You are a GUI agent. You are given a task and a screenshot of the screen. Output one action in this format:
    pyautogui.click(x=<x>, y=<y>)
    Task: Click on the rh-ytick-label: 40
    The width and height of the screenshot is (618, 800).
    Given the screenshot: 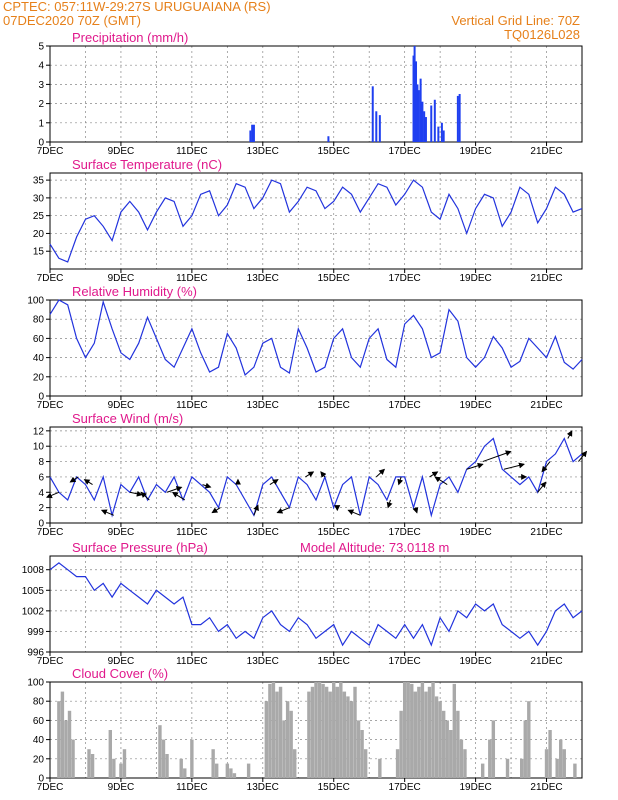 What is the action you would take?
    pyautogui.click(x=39, y=358)
    